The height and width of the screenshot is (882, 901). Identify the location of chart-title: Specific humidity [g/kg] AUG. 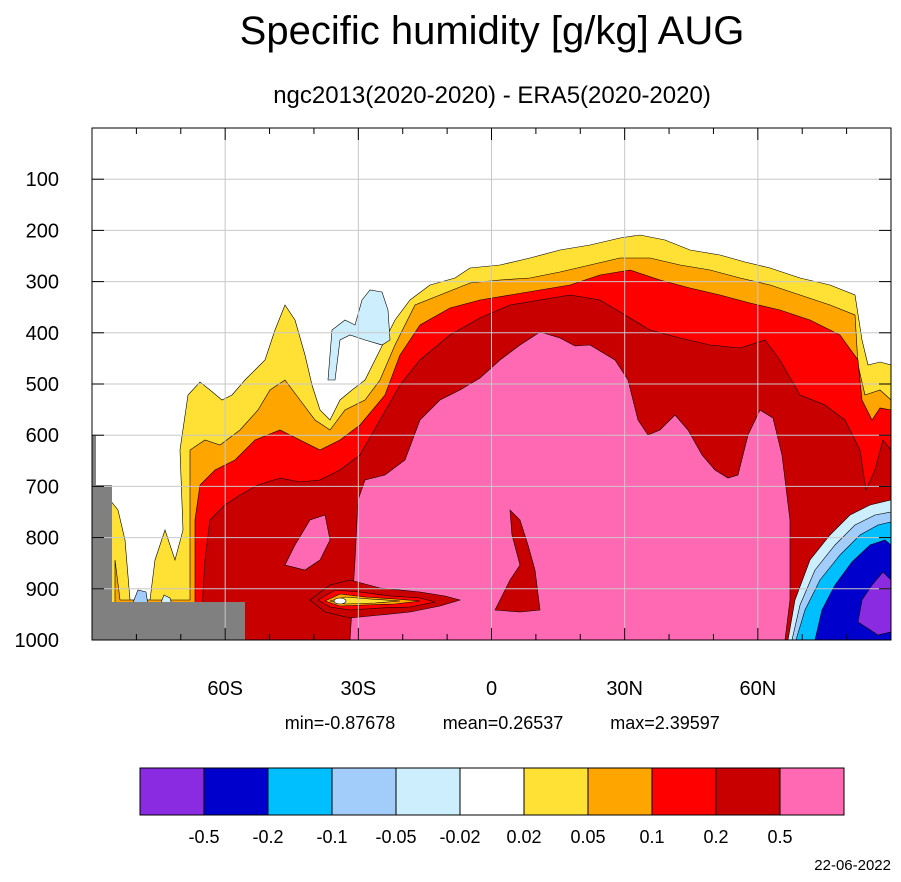
(492, 31).